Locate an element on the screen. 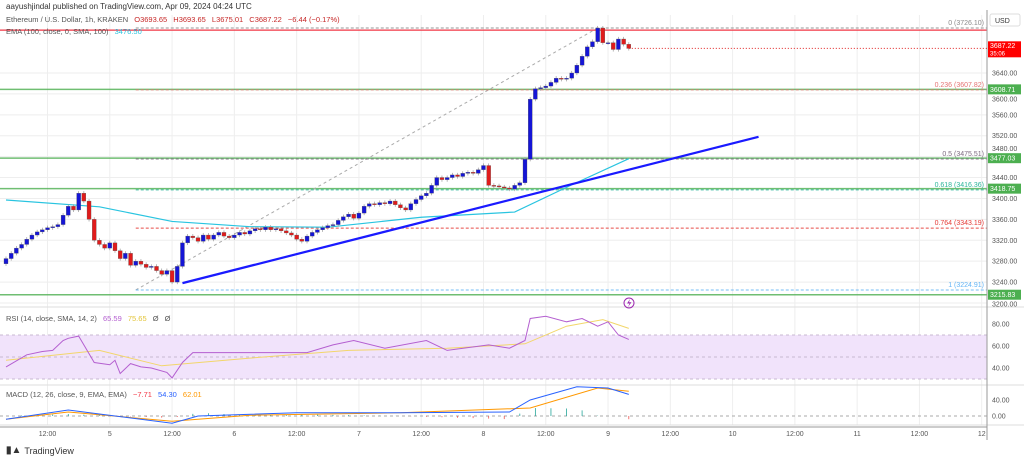 The image size is (1024, 461). current-price-label: 3687.22 is located at coordinates (1002, 46).